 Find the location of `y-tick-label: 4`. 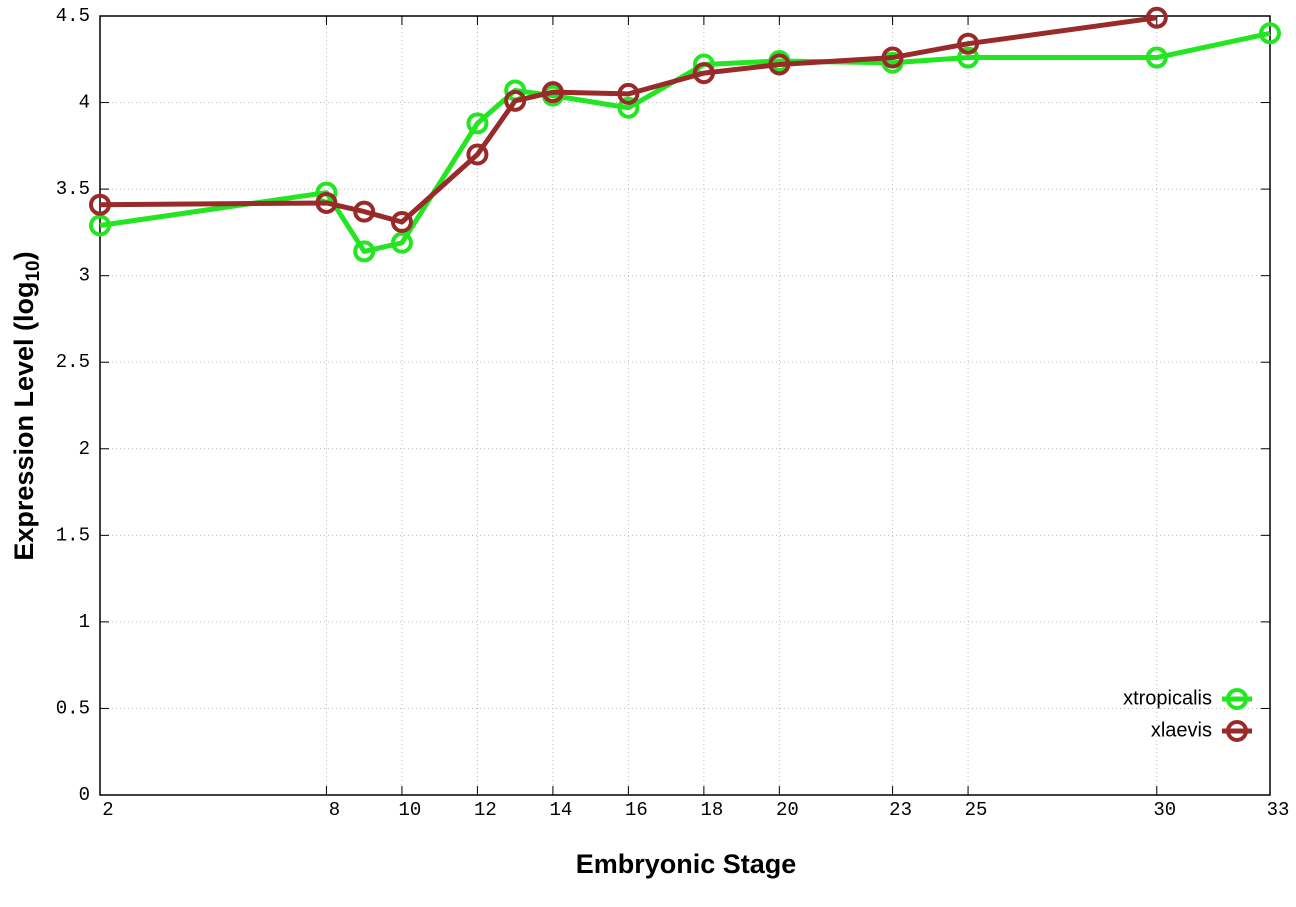

y-tick-label: 4 is located at coordinates (84, 103).